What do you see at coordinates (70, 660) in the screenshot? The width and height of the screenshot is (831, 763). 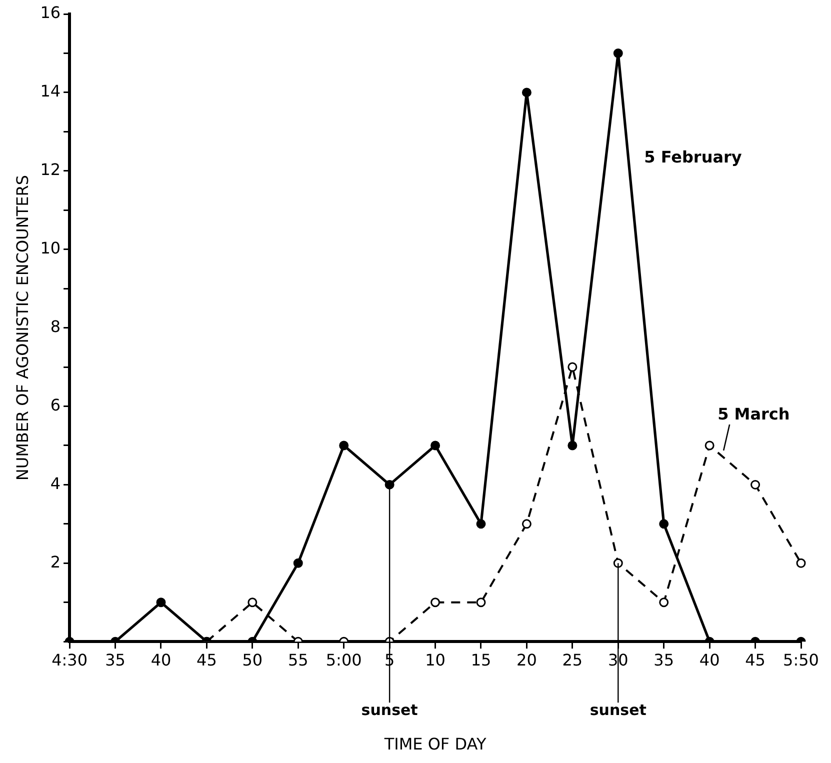 I see `x-tick-label: 4:30` at bounding box center [70, 660].